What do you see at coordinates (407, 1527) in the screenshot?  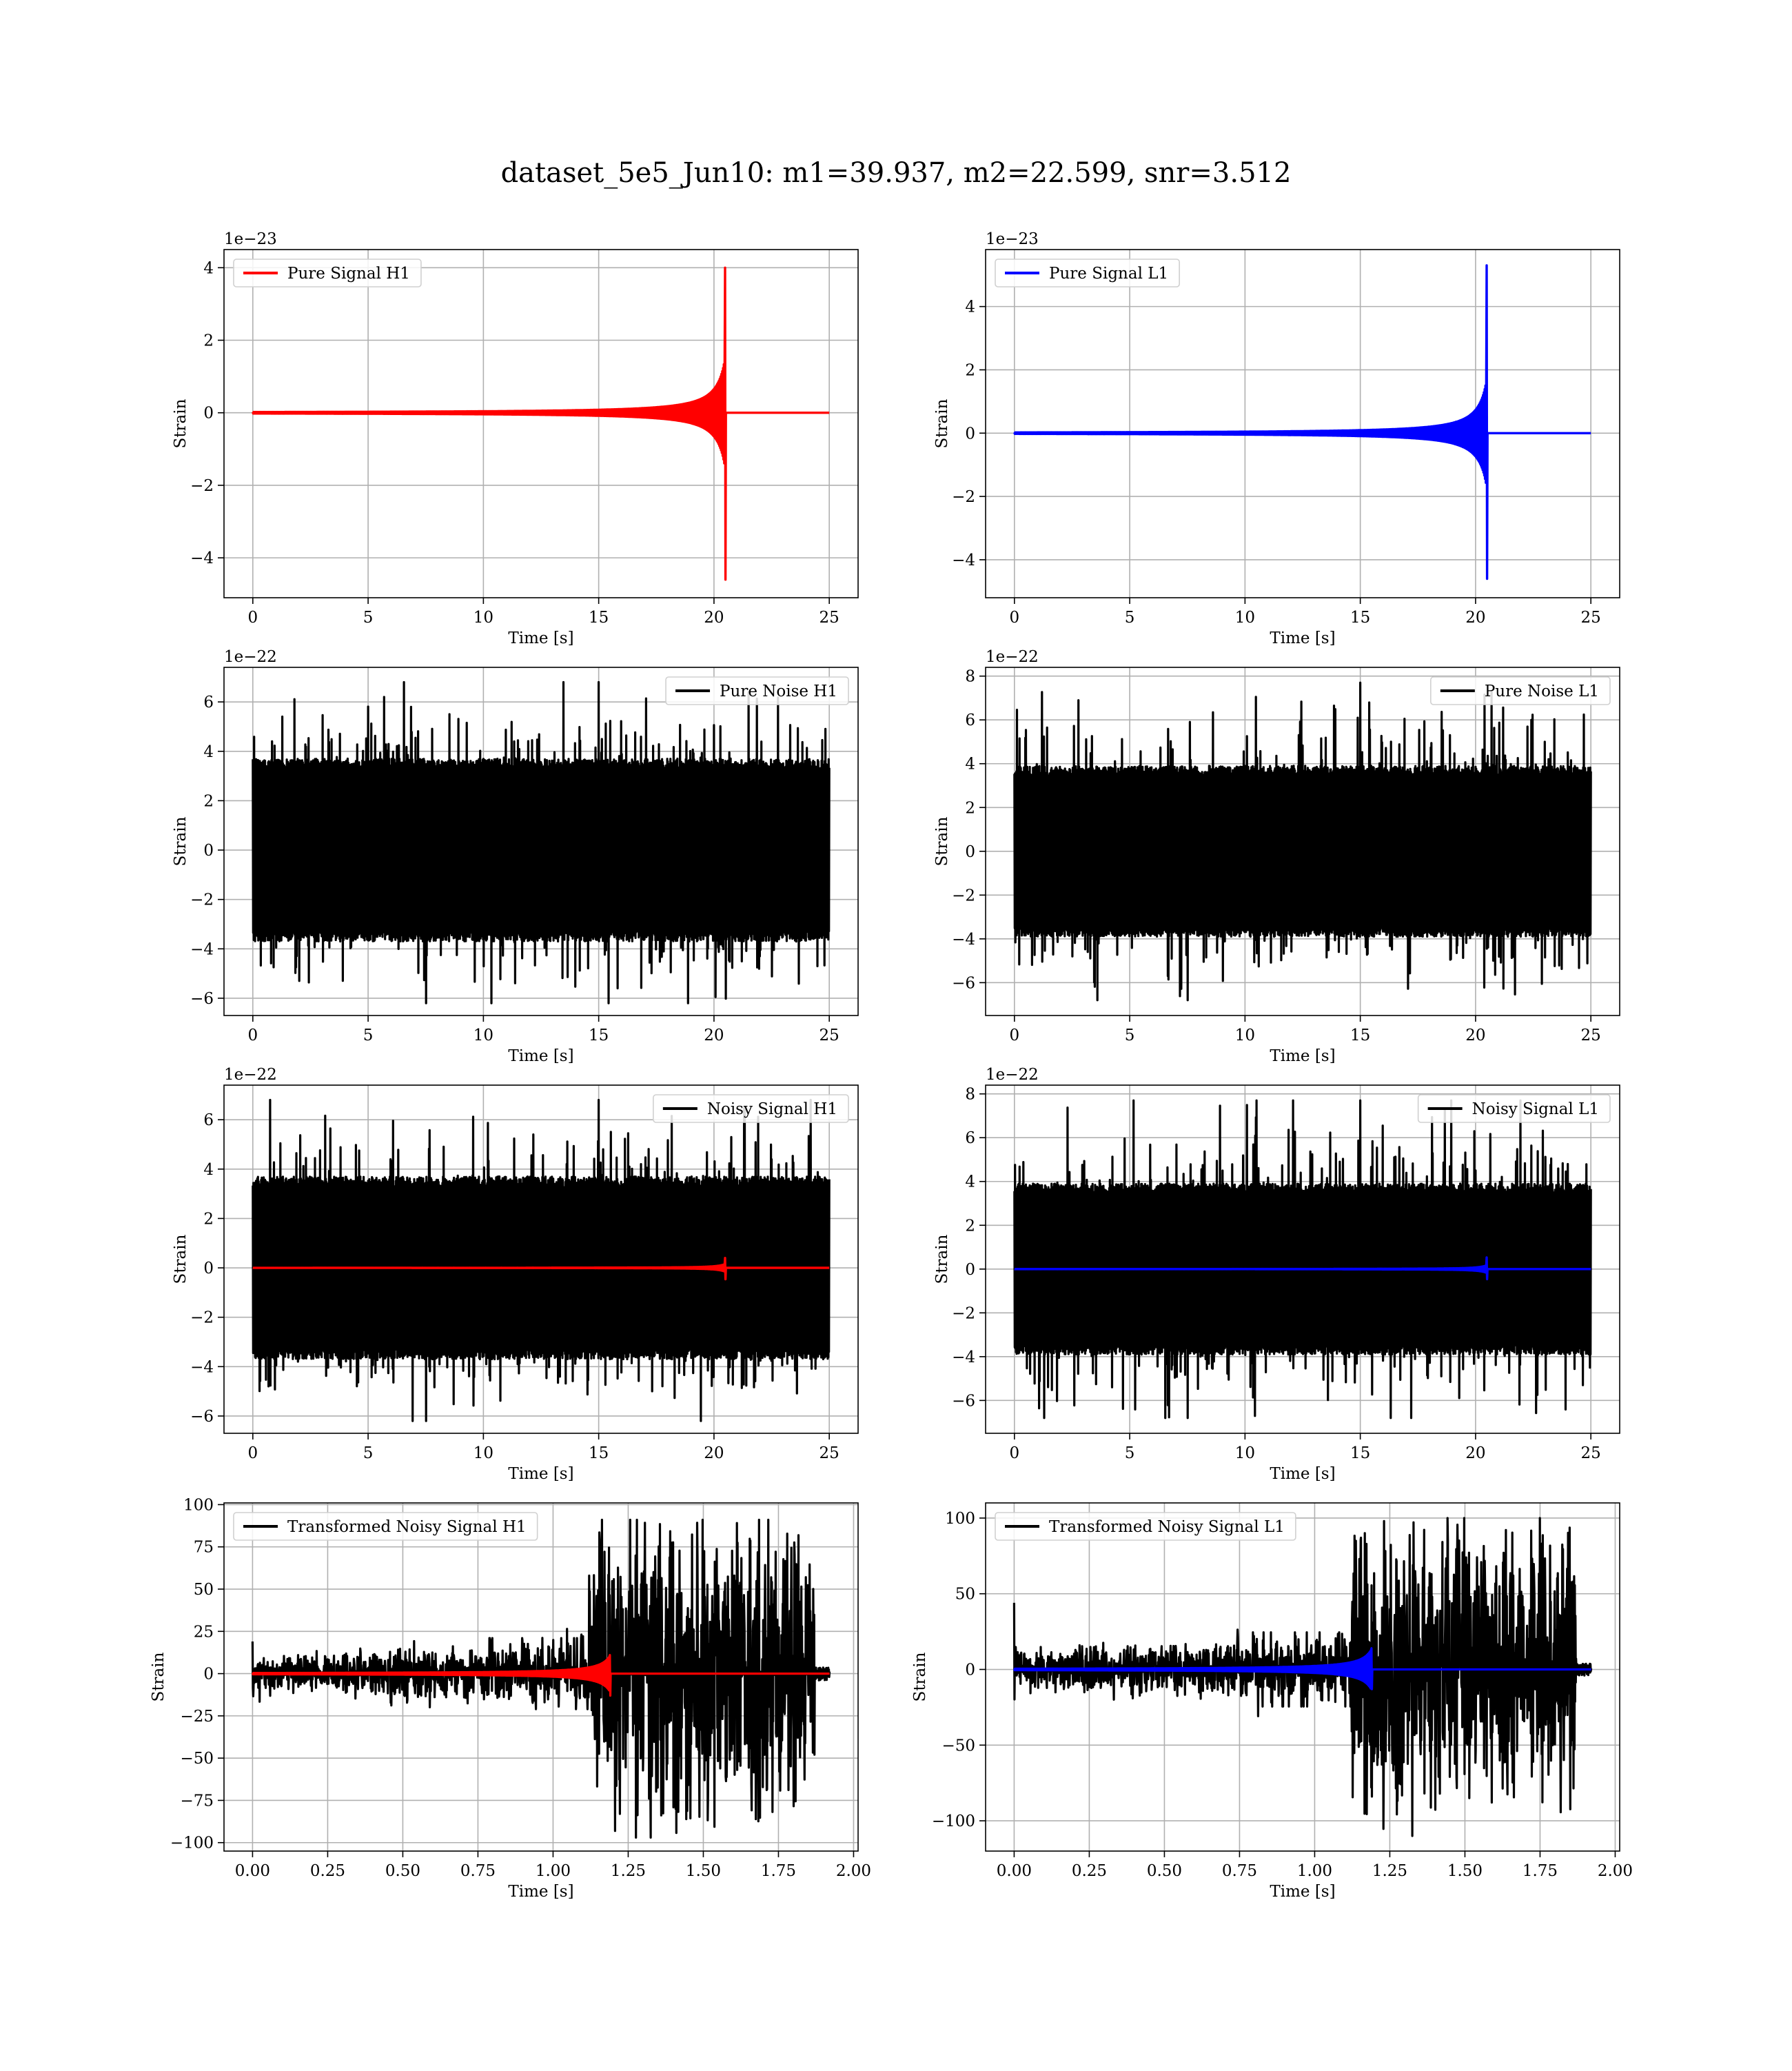 I see `legend-label: Transformed Noisy Signal H1` at bounding box center [407, 1527].